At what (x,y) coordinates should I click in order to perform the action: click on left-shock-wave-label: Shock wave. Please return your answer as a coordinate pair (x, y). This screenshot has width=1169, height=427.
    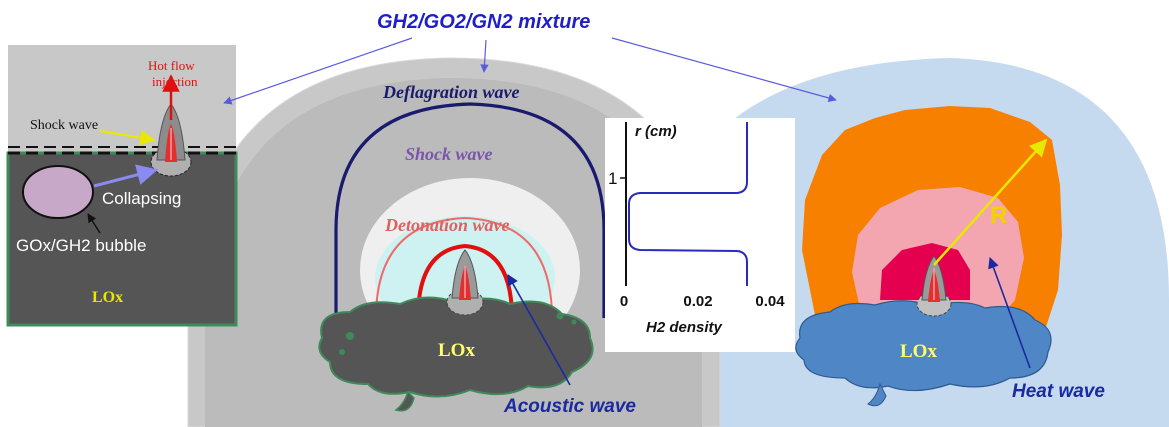
    Looking at the image, I should click on (64, 125).